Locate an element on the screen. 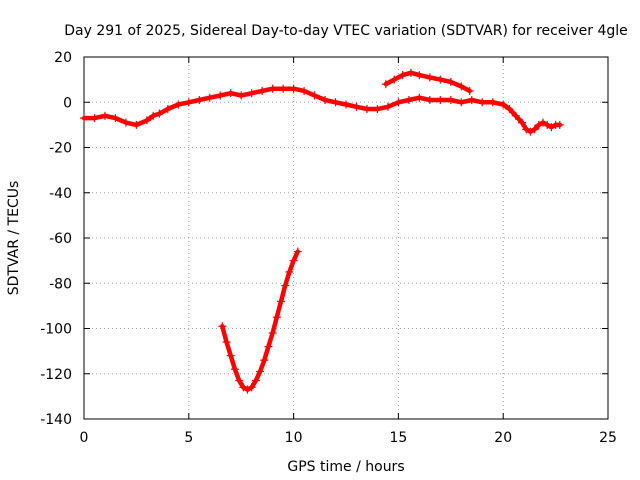 Image resolution: width=640 pixels, height=480 pixels. y-tick-label: -140 is located at coordinates (56, 420).